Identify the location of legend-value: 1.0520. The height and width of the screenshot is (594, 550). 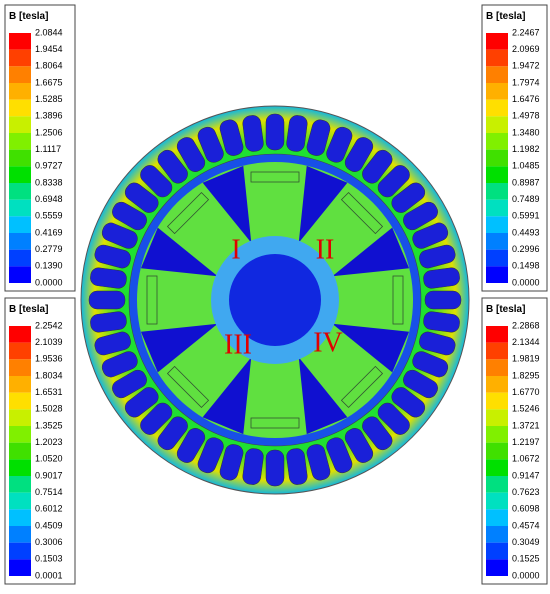
(49, 459).